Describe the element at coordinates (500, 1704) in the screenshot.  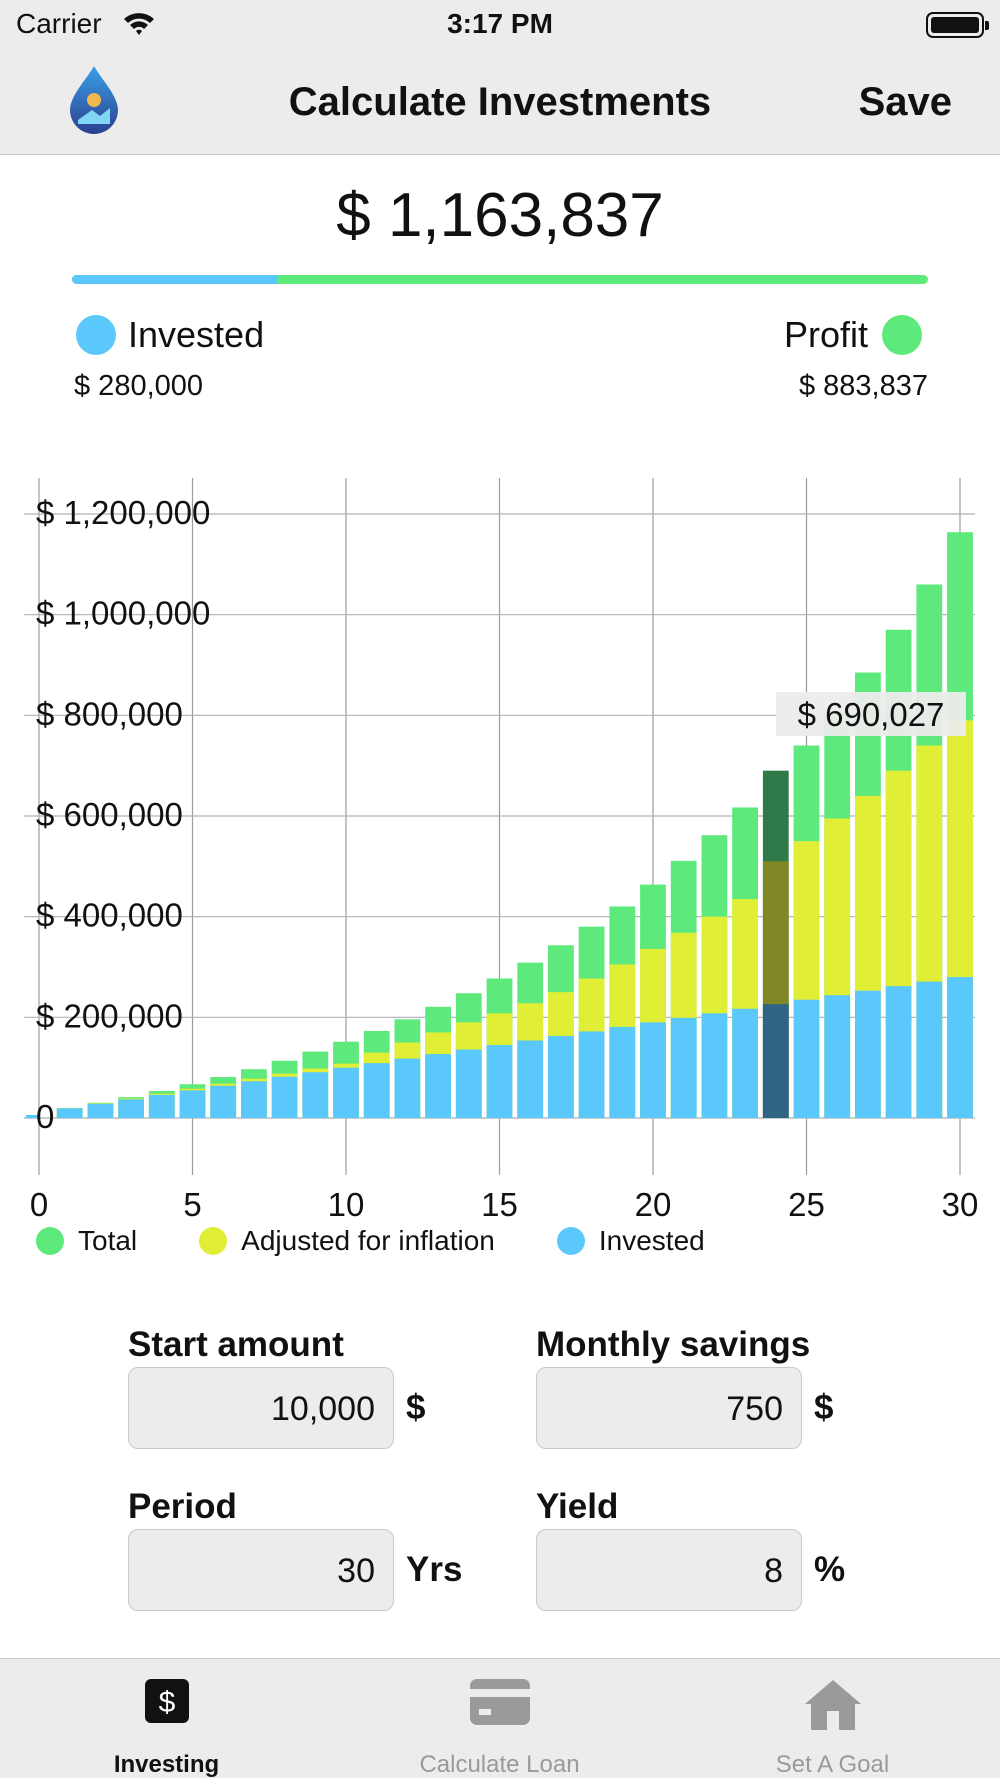
I see `card-icon` at that location.